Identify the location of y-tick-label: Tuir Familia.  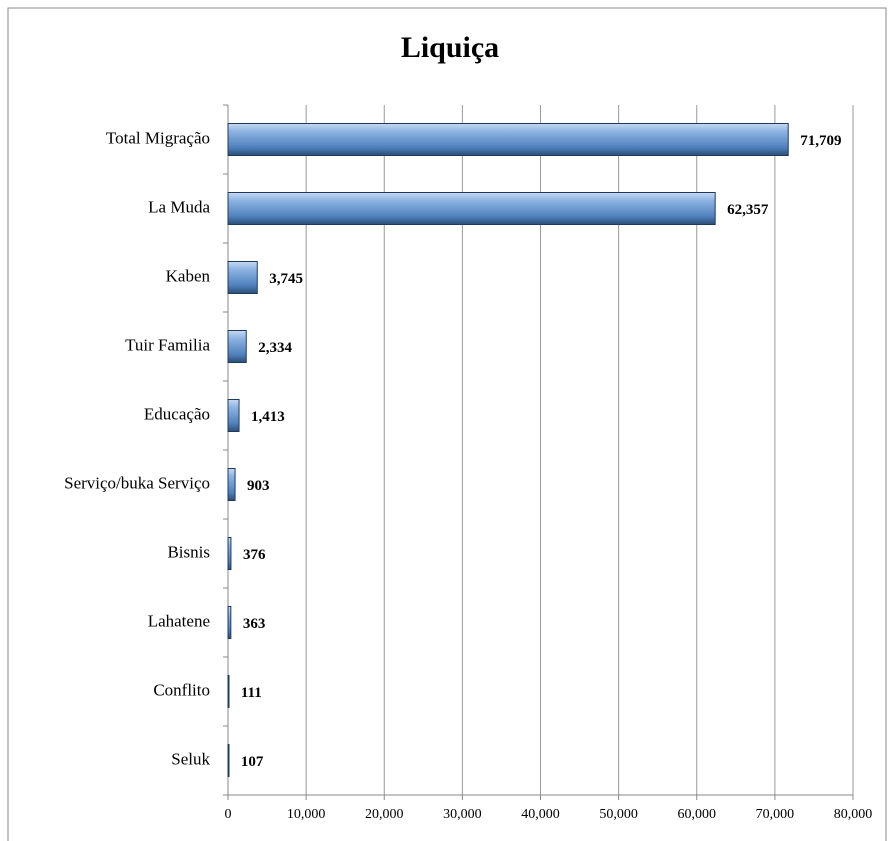
(167, 344).